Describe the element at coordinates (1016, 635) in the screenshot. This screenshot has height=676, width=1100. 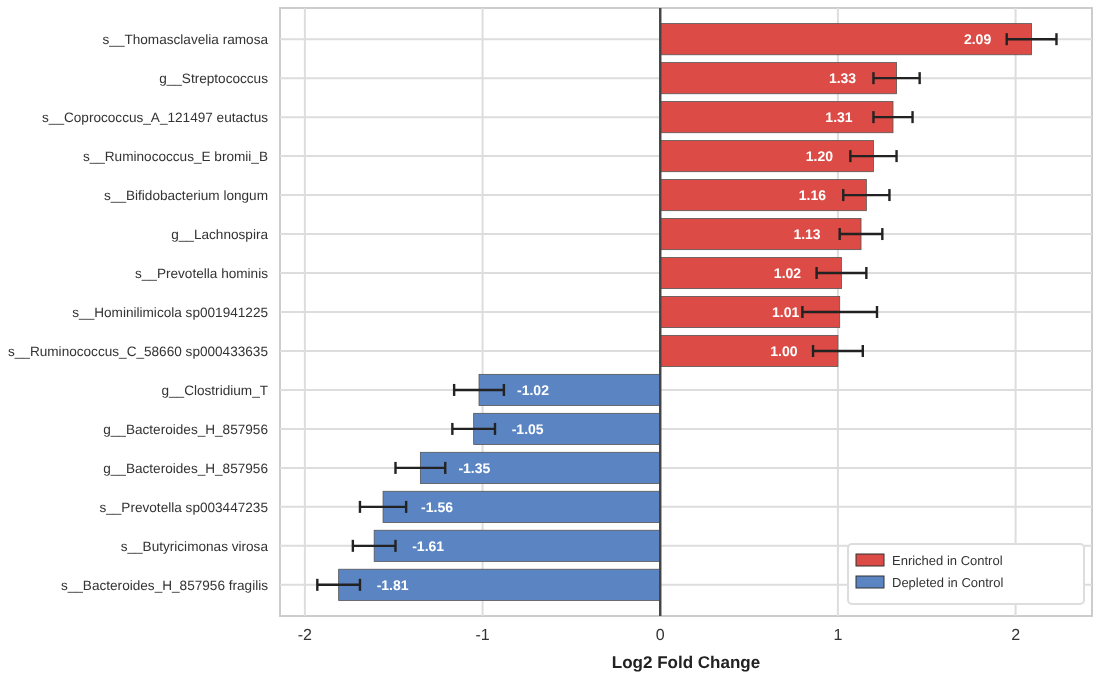
I see `x-tick-label: 2` at that location.